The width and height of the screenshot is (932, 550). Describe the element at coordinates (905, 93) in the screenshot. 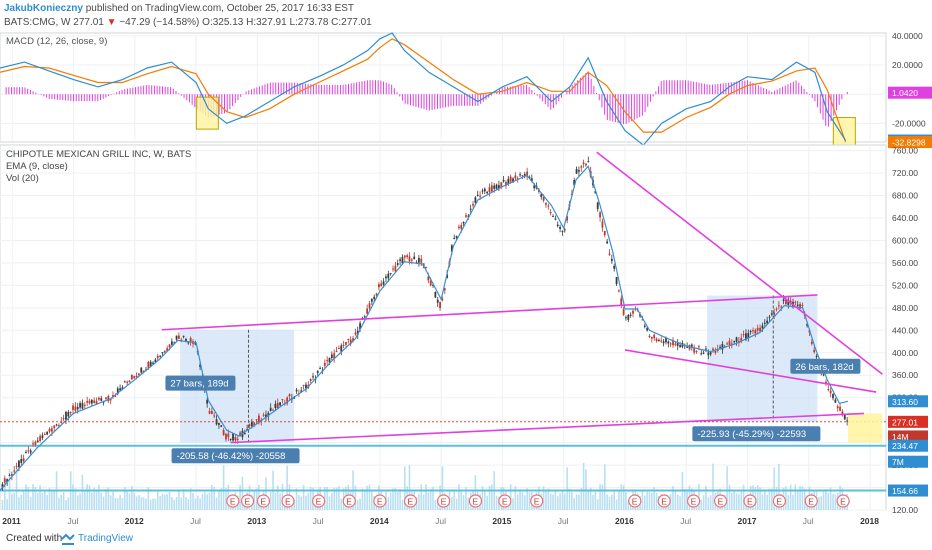

I see `macd-value-label: 1.0420` at that location.